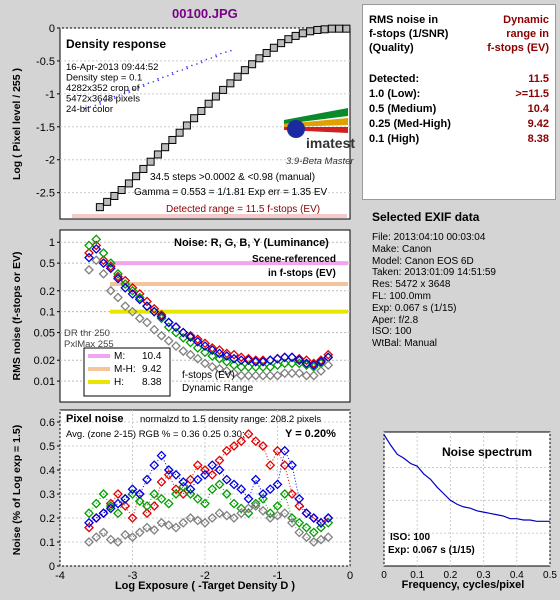  Describe the element at coordinates (294, 259) in the screenshot. I see `rms-note-1: Scene-referenced` at that location.